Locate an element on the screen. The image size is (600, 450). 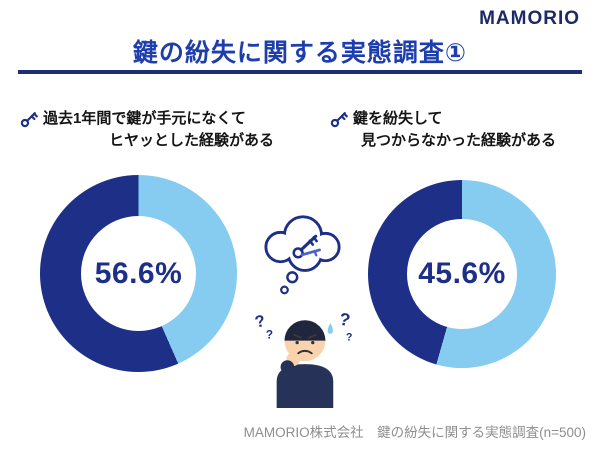
thinking-person-illustration: ? ? ? ? is located at coordinates (303, 308).